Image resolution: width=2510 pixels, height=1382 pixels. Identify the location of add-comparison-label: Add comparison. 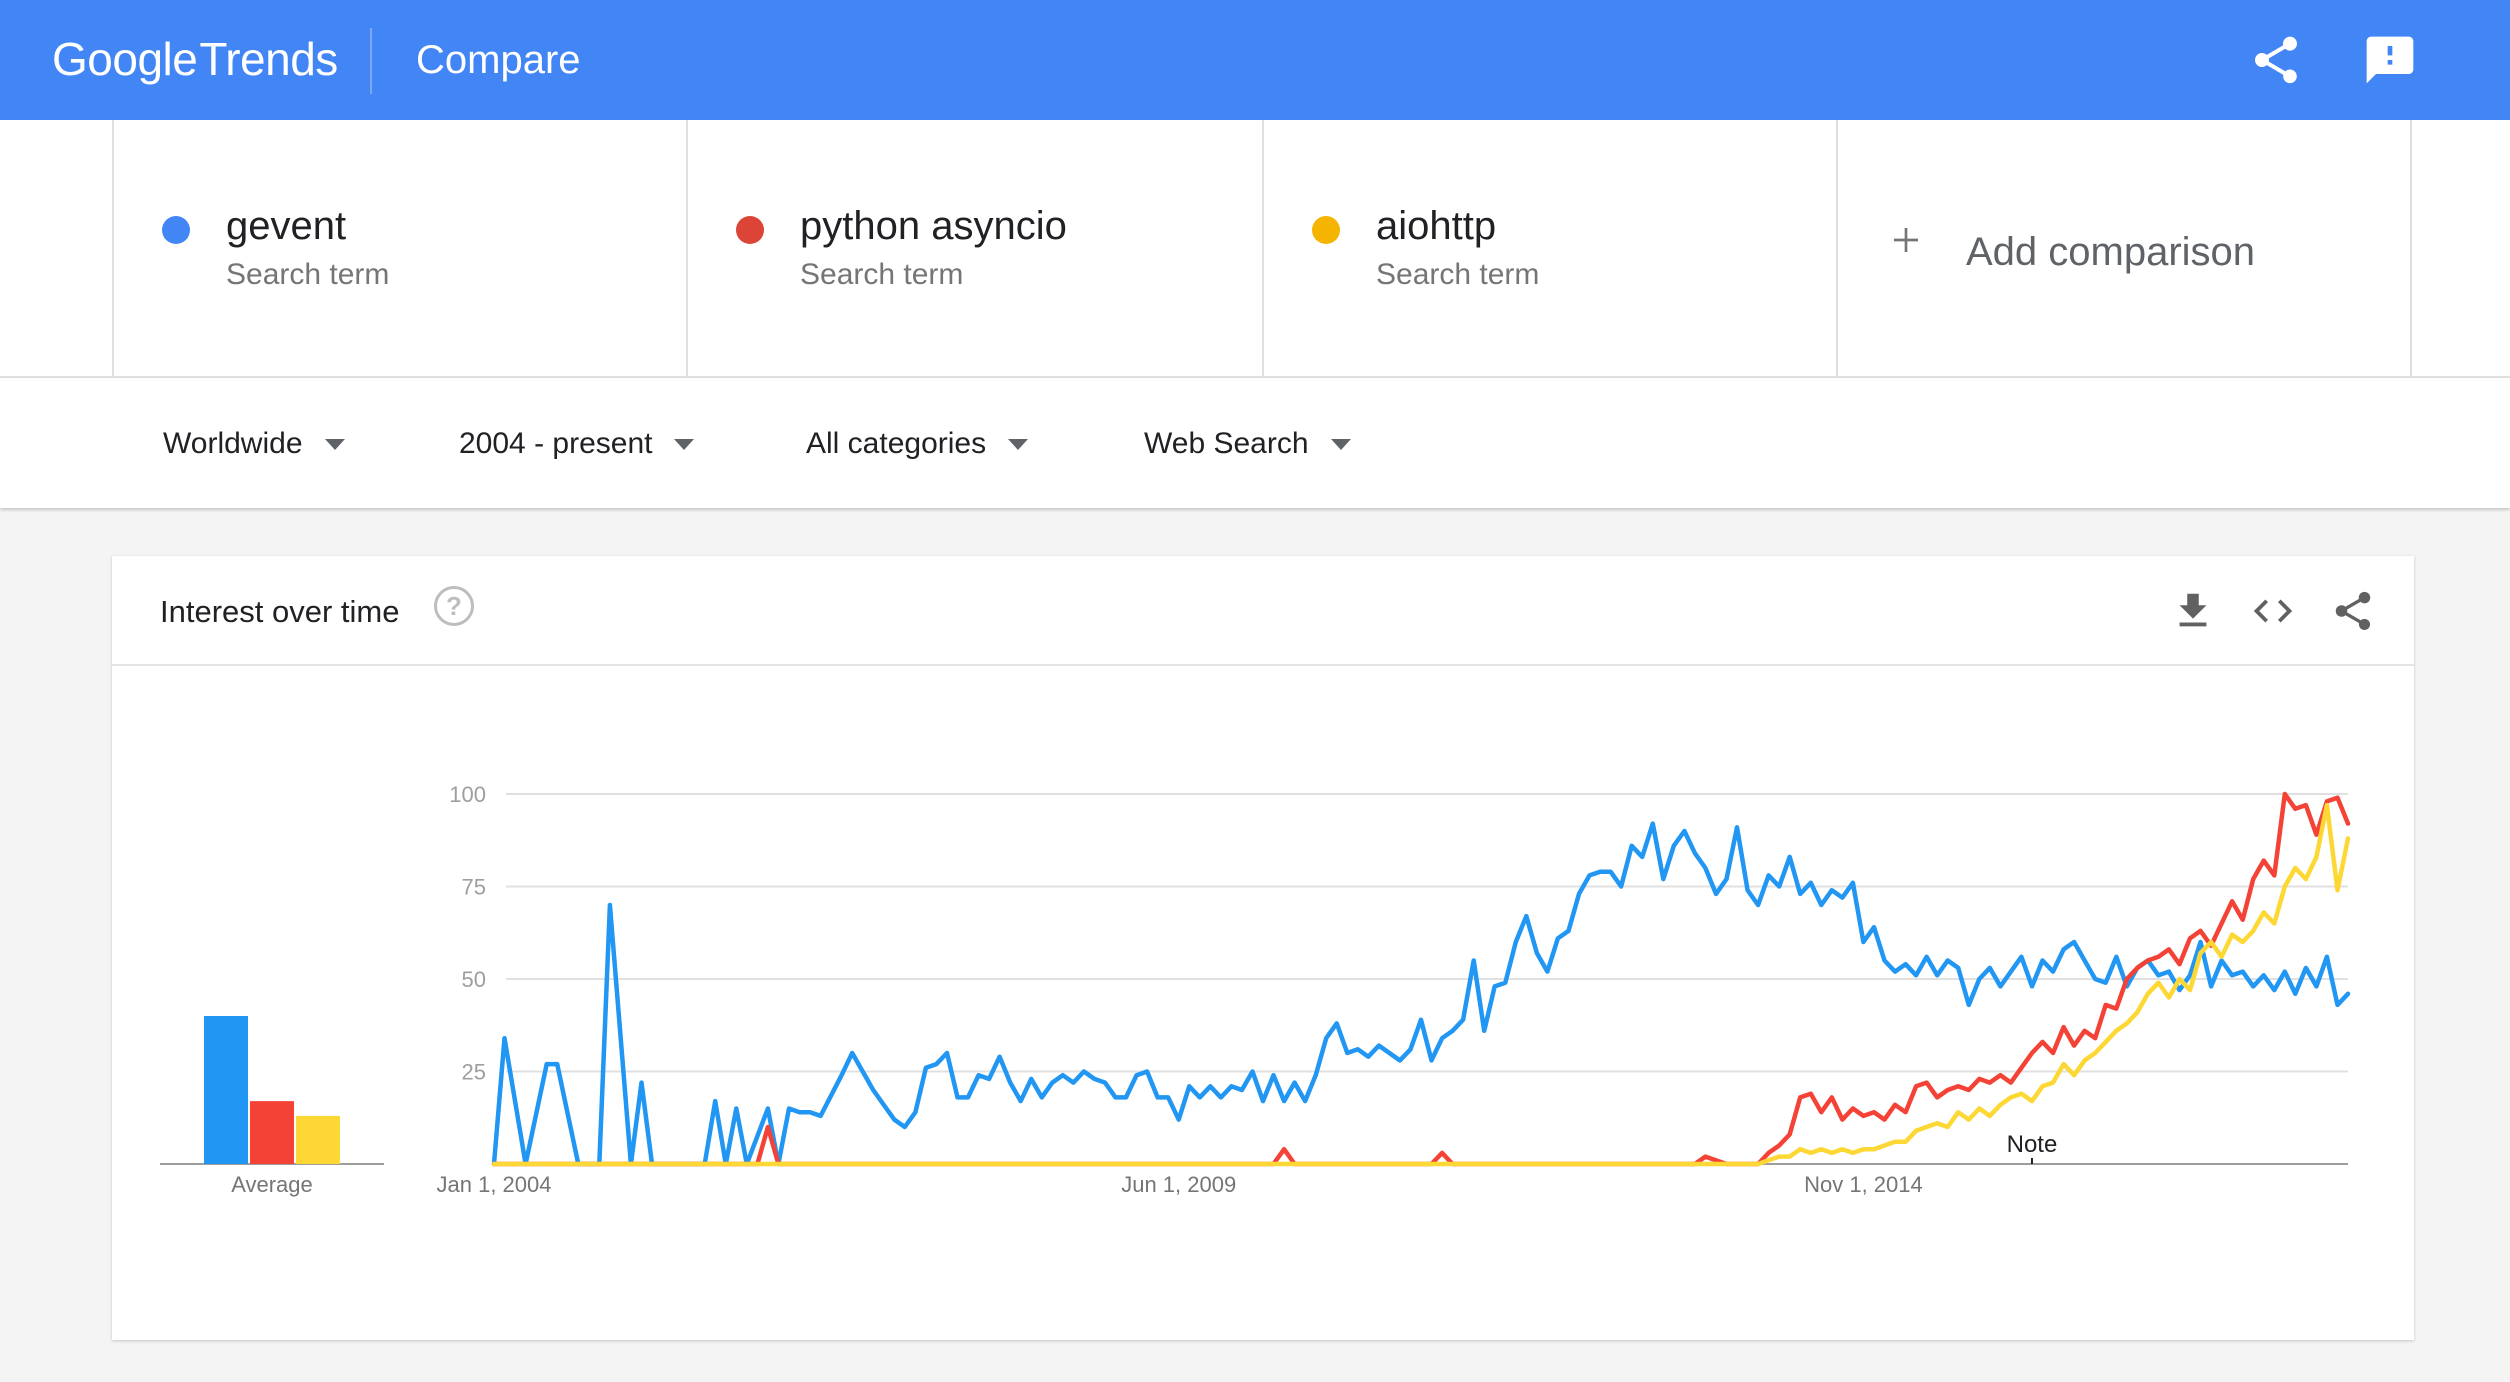
(2111, 252).